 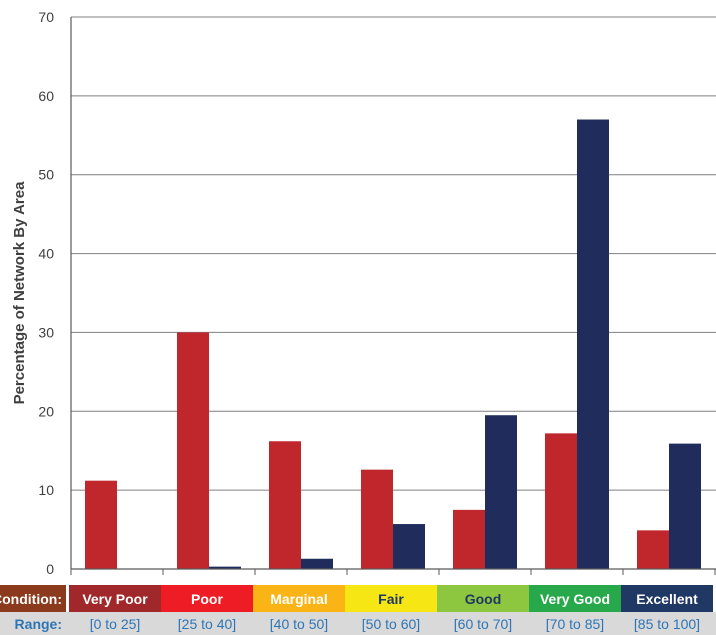 What do you see at coordinates (46, 96) in the screenshot?
I see `y-tick-label: 60` at bounding box center [46, 96].